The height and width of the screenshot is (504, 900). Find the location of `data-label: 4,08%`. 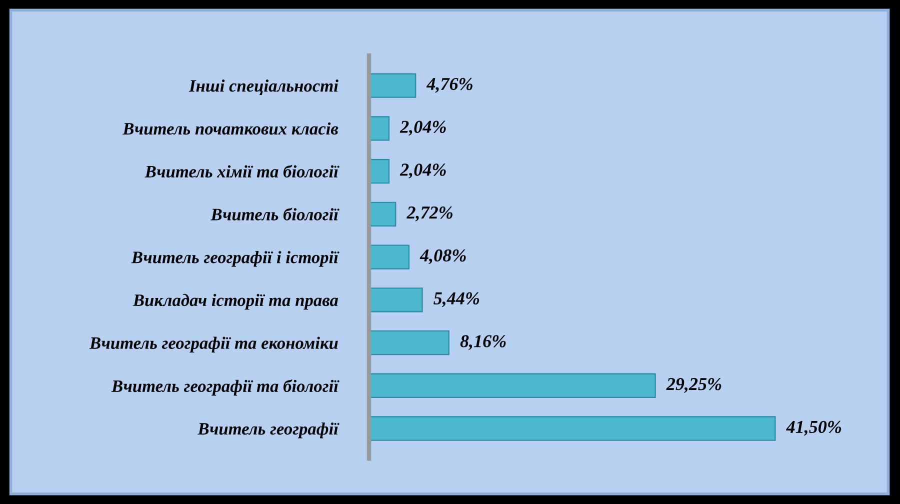

data-label: 4,08% is located at coordinates (443, 256).